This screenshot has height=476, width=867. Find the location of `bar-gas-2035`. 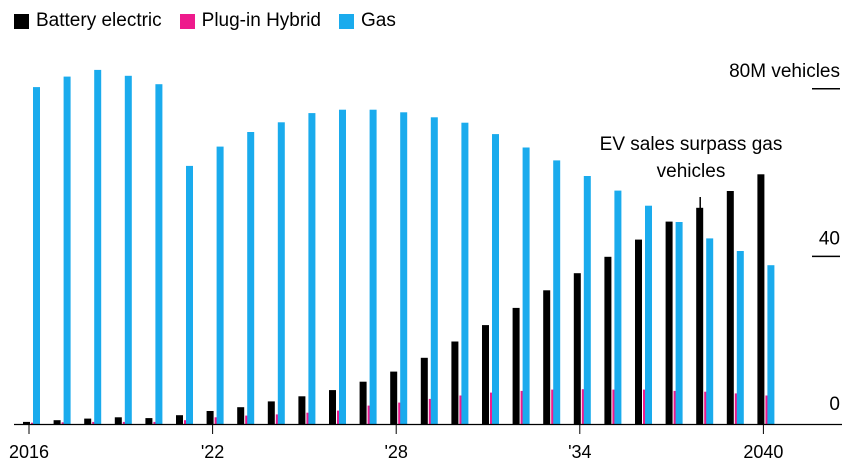

bar-gas-2035 is located at coordinates (618, 307).